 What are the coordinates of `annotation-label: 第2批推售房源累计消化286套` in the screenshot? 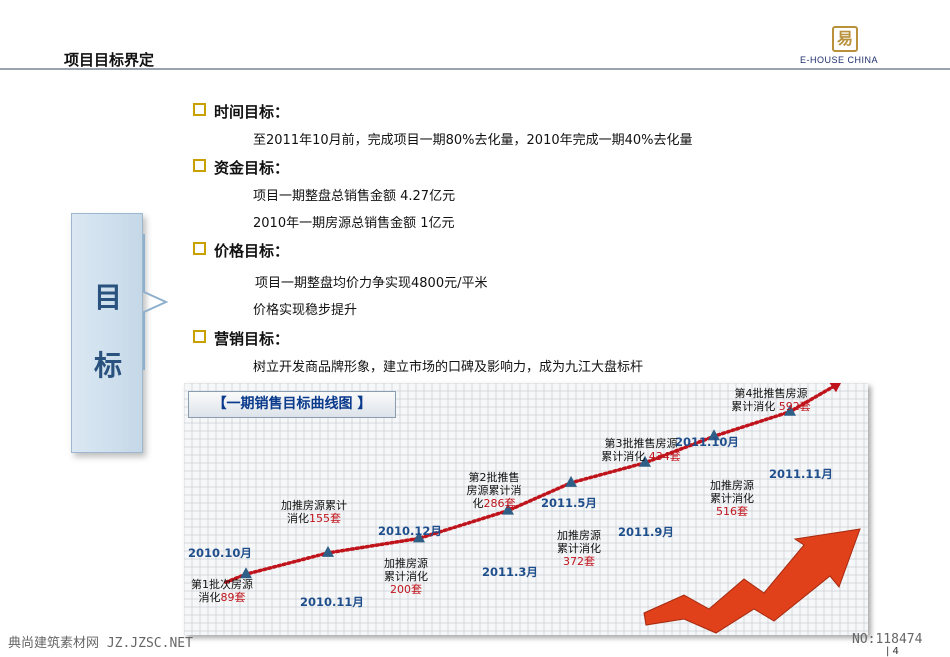 It's located at (494, 490).